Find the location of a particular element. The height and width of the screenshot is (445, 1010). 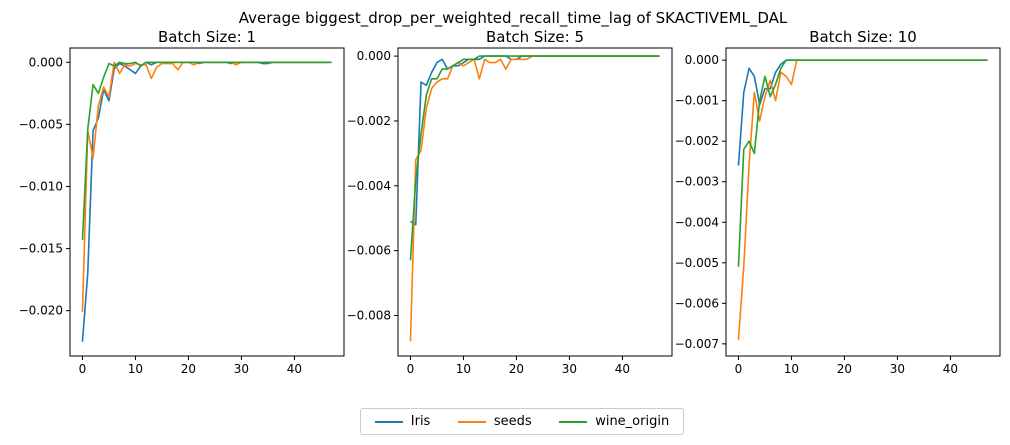

y-tick-label: −0.007 is located at coordinates (697, 344).